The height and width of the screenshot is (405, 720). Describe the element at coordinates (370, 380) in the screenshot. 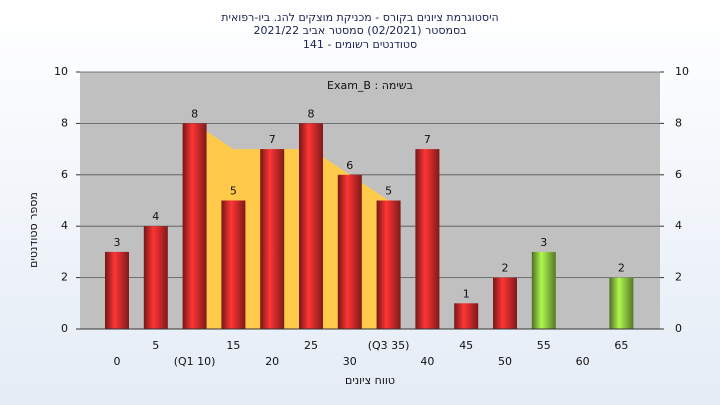

I see `x-axis-label: טווח ציונים` at that location.